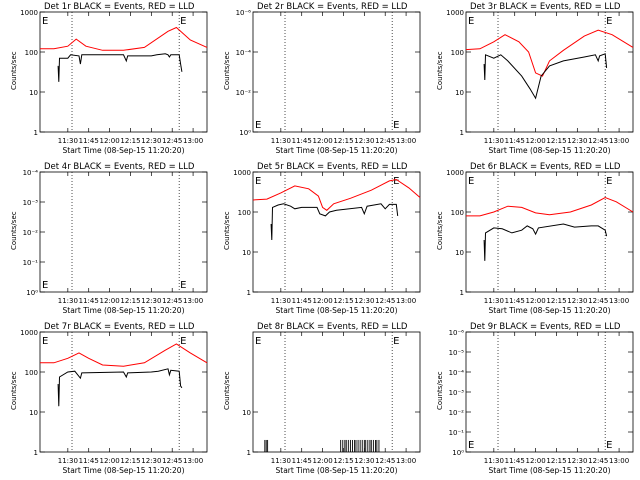 The height and width of the screenshot is (480, 640). I want to click on y-tick-label: 10, so click(459, 253).